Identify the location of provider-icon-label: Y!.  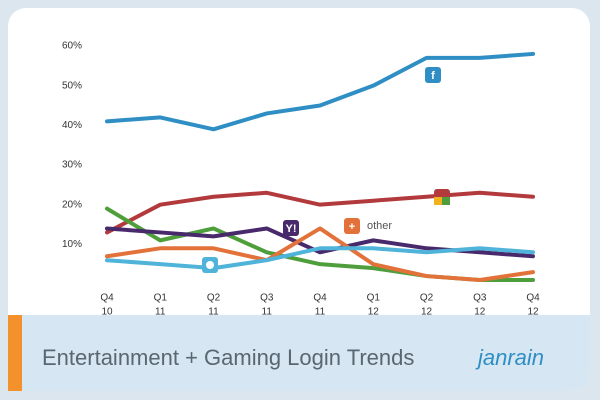
(291, 229).